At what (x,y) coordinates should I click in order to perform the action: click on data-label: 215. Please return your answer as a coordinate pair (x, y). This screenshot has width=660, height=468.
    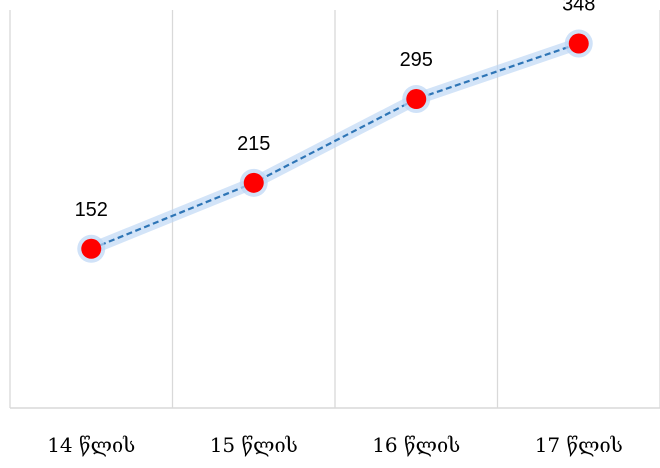
    Looking at the image, I should click on (253, 144).